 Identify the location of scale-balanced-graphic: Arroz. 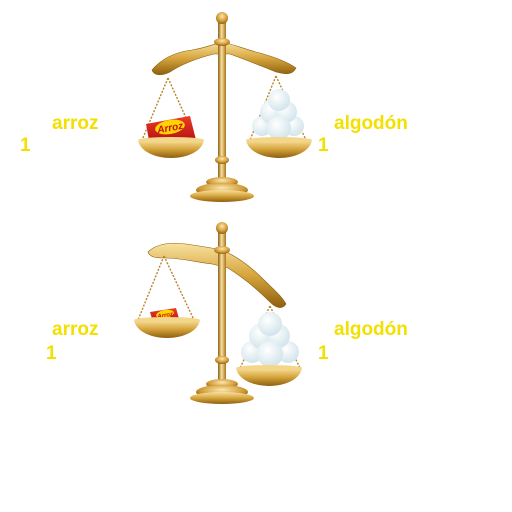
(225, 107).